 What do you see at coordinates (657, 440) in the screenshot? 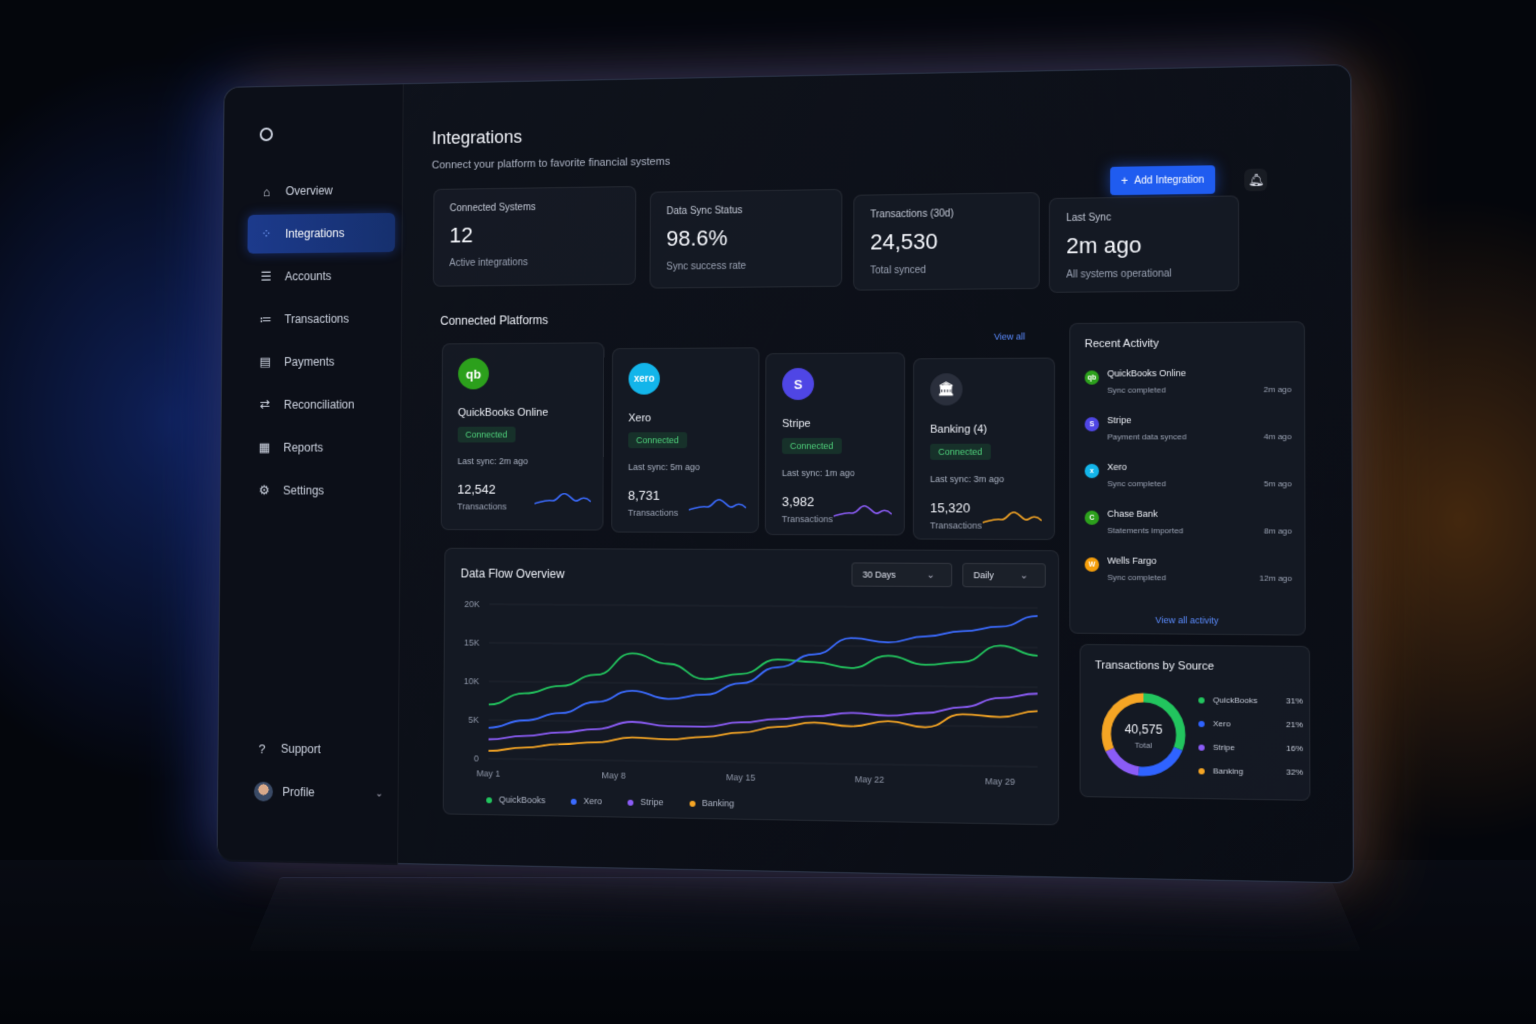
I see `status-badge: Connected` at bounding box center [657, 440].